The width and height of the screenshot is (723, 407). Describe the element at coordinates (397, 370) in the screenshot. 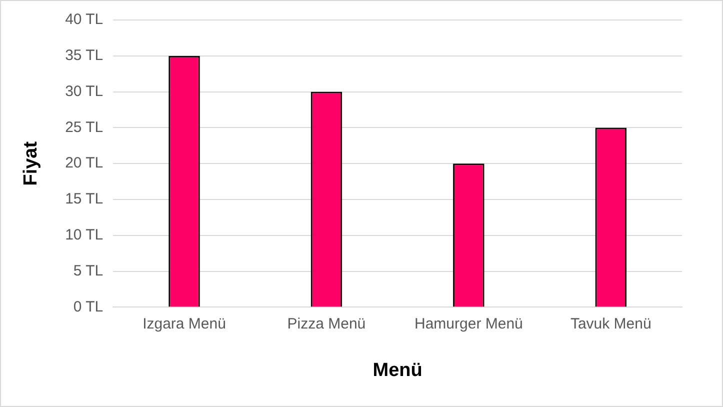

I see `x-axis-title: Menü` at that location.